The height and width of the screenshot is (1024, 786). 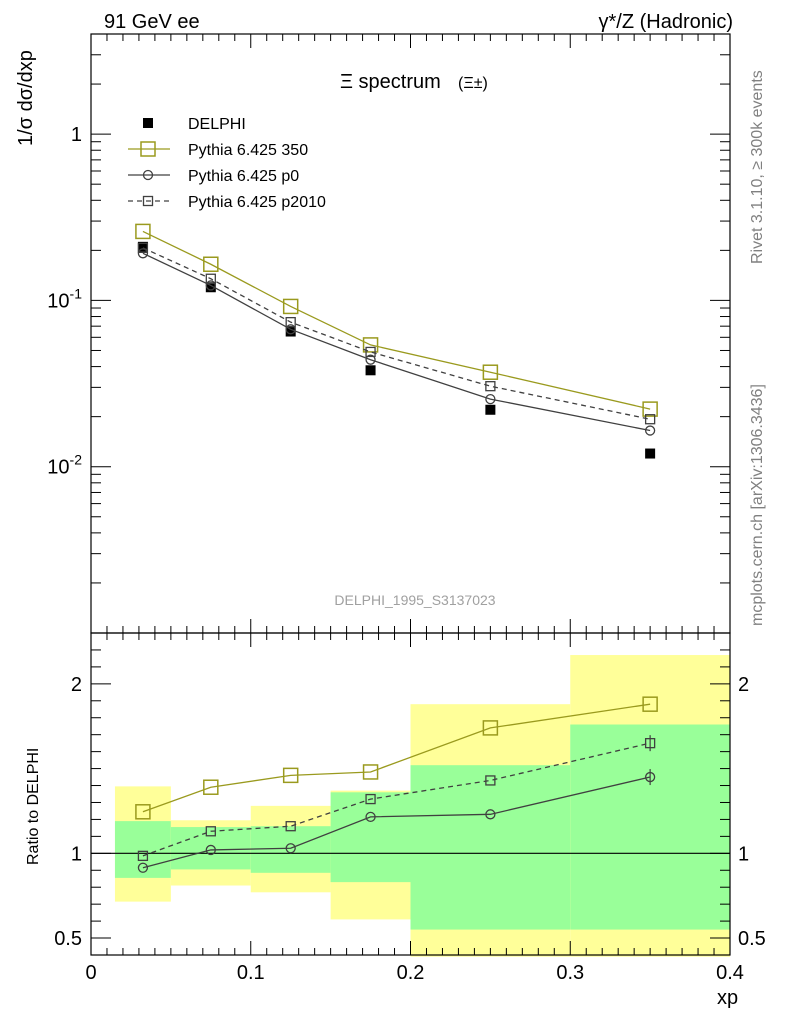 I want to click on header-right: γ*/Z (Hadronic), so click(x=666, y=22).